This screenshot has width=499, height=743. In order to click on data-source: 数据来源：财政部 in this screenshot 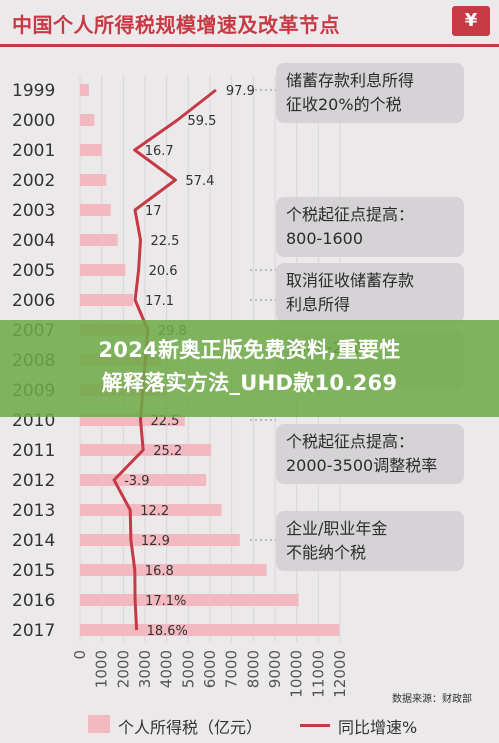, I will do `click(432, 699)`.